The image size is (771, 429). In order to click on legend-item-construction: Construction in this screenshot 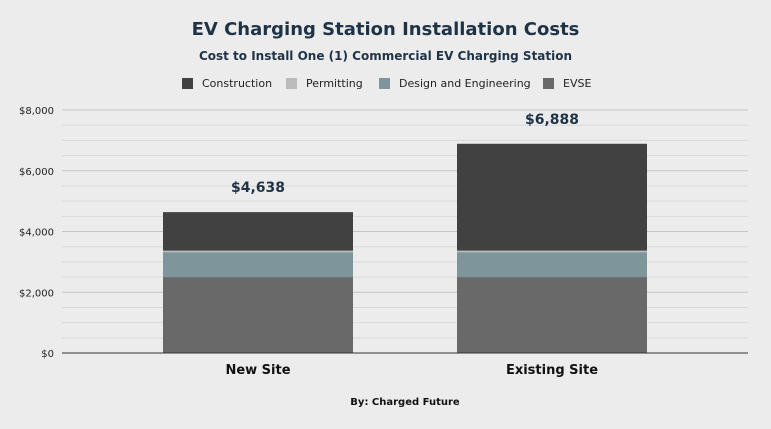, I will do `click(227, 83)`.